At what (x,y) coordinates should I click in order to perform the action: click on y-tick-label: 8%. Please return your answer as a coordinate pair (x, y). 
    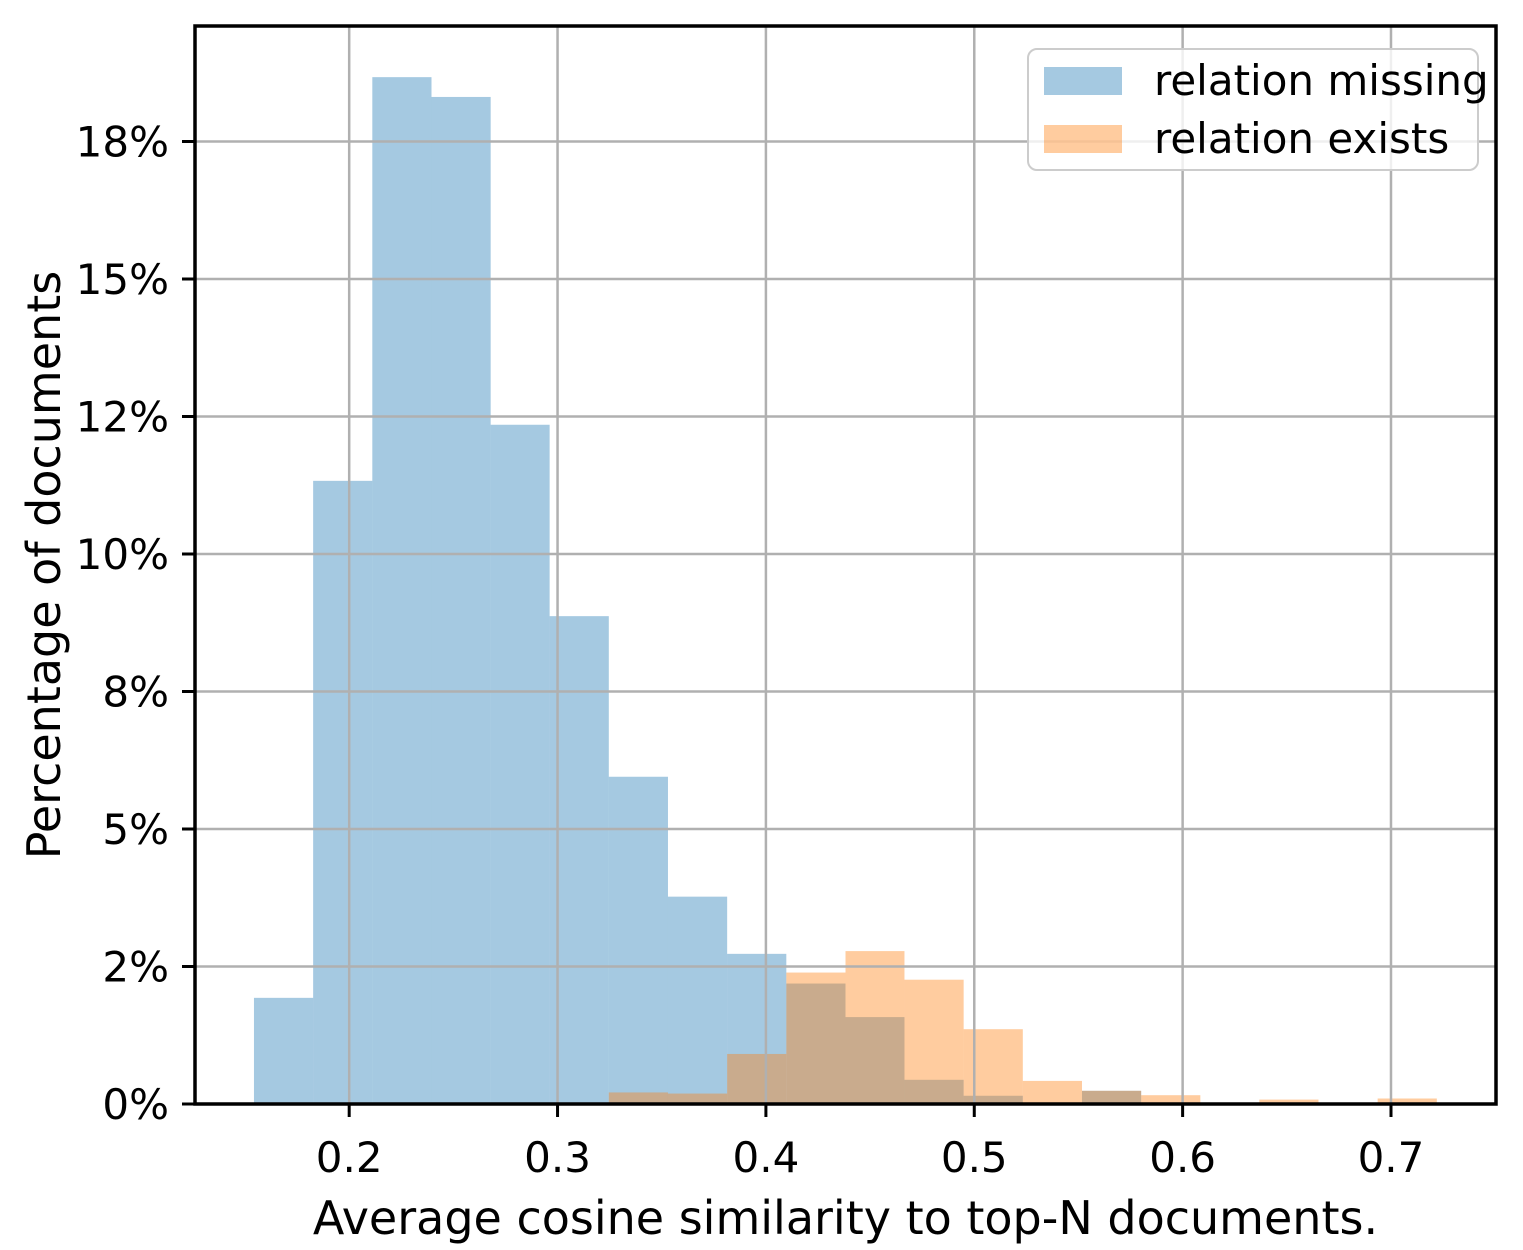
    Looking at the image, I should click on (135, 692).